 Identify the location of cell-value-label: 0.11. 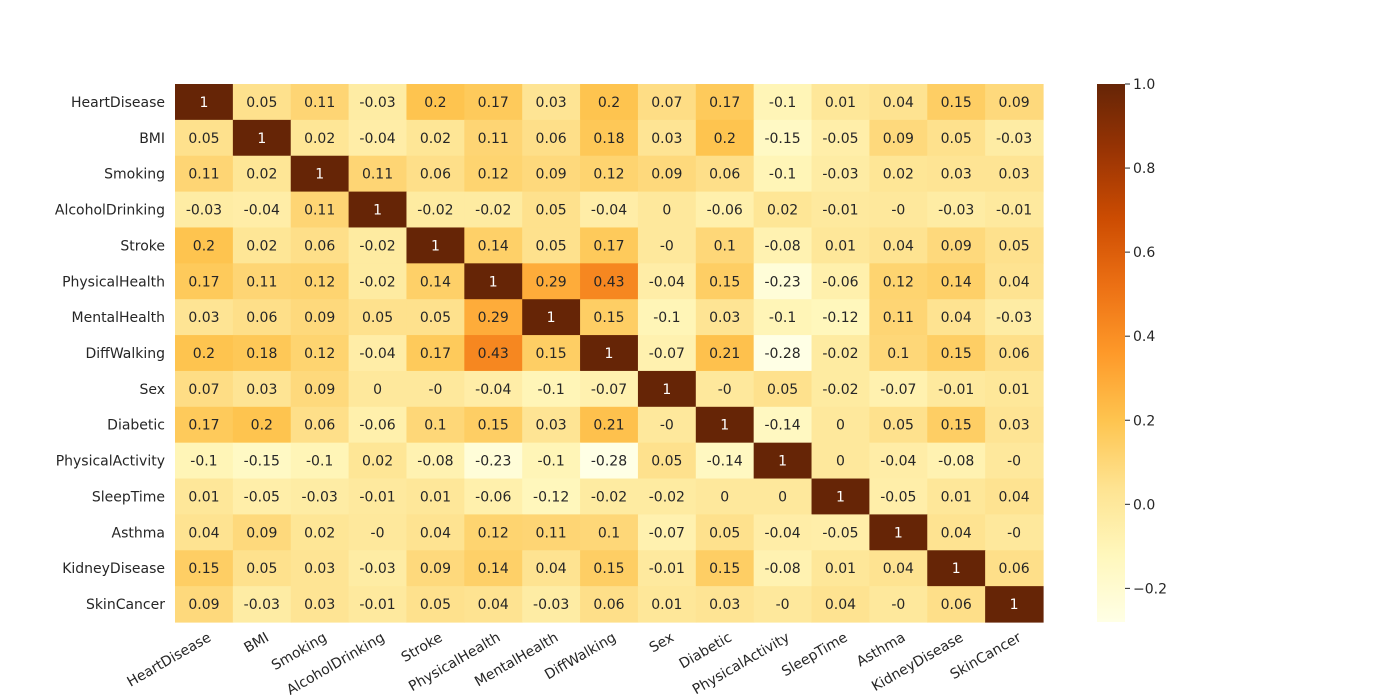
(319, 103).